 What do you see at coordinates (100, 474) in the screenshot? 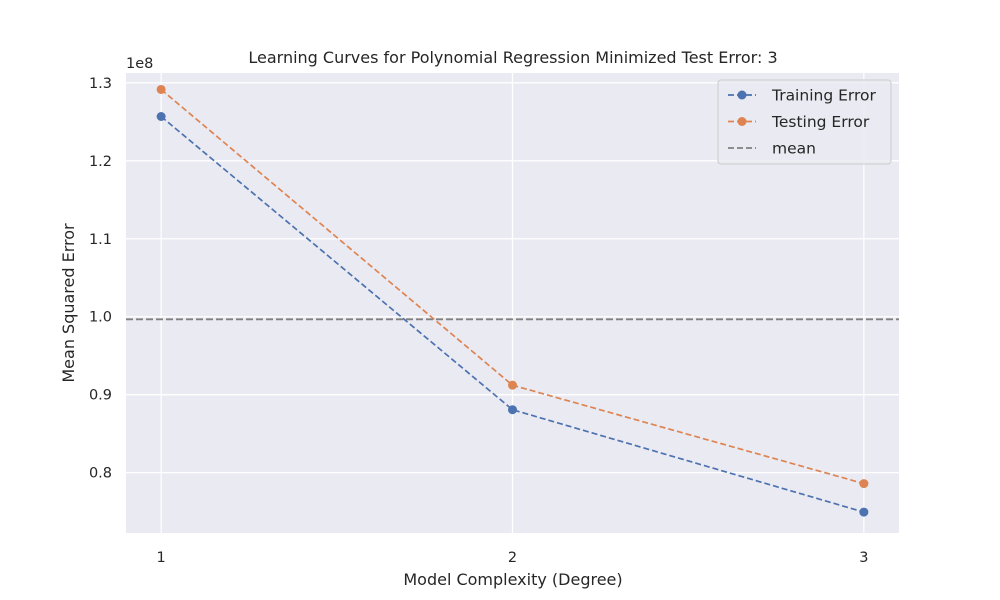
I see `y-tick-label: 0.8` at bounding box center [100, 474].